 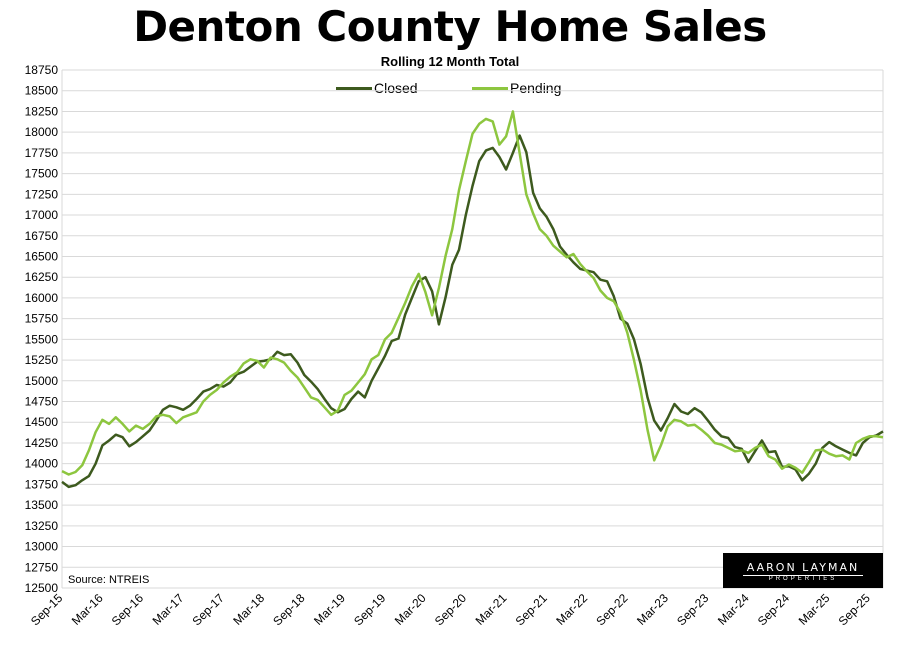 What do you see at coordinates (42, 339) in the screenshot?
I see `y-tick-label: 15500` at bounding box center [42, 339].